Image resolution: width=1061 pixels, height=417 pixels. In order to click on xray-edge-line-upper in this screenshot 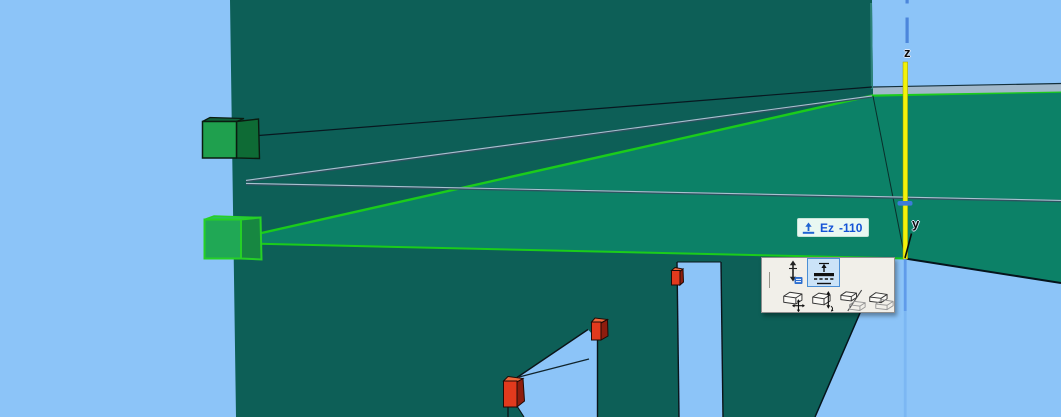, I will do `click(559, 139)`.